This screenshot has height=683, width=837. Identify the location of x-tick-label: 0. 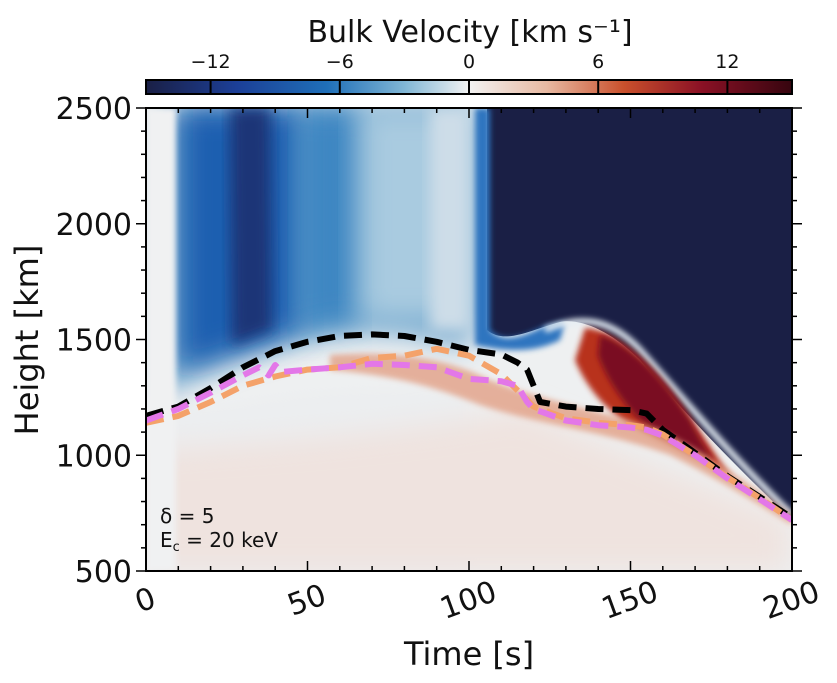
(146, 600).